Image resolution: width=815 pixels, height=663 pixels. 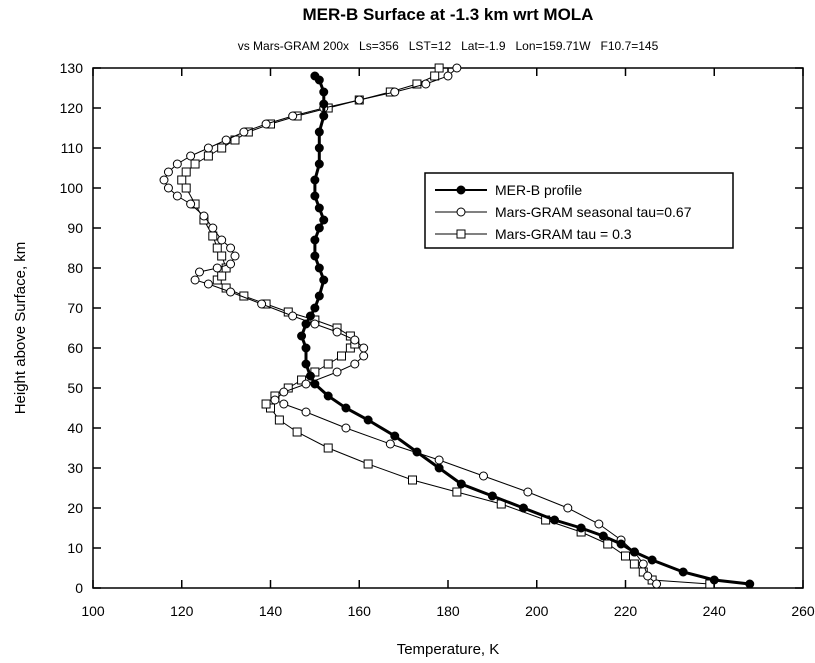 I want to click on x-tick-label: 100, so click(x=93, y=611).